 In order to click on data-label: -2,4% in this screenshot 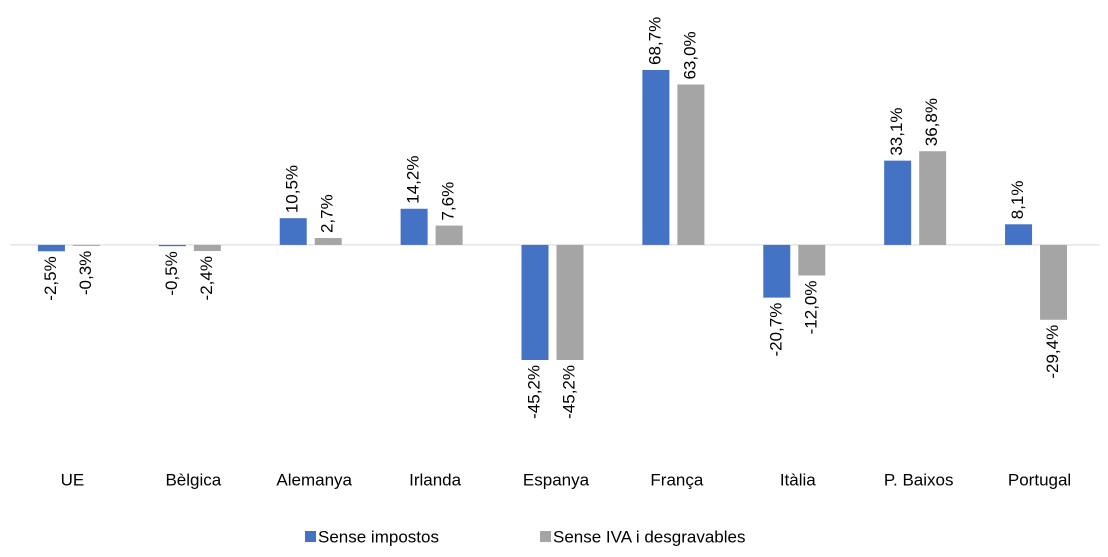, I will do `click(206, 278)`.